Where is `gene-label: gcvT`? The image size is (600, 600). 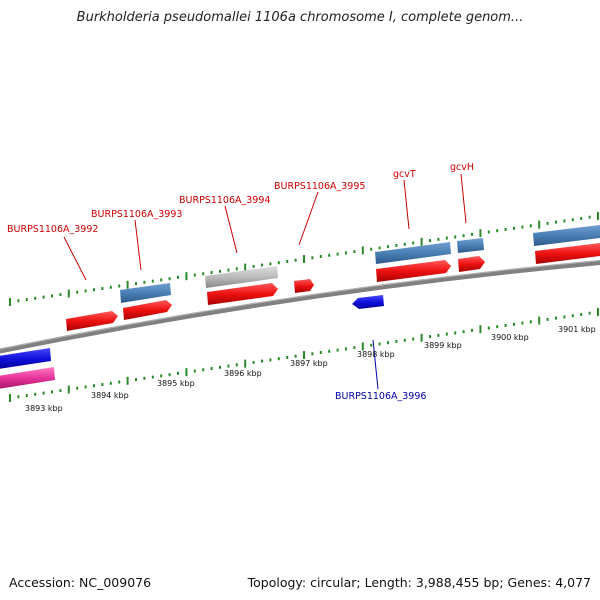 gene-label: gcvT is located at coordinates (404, 174).